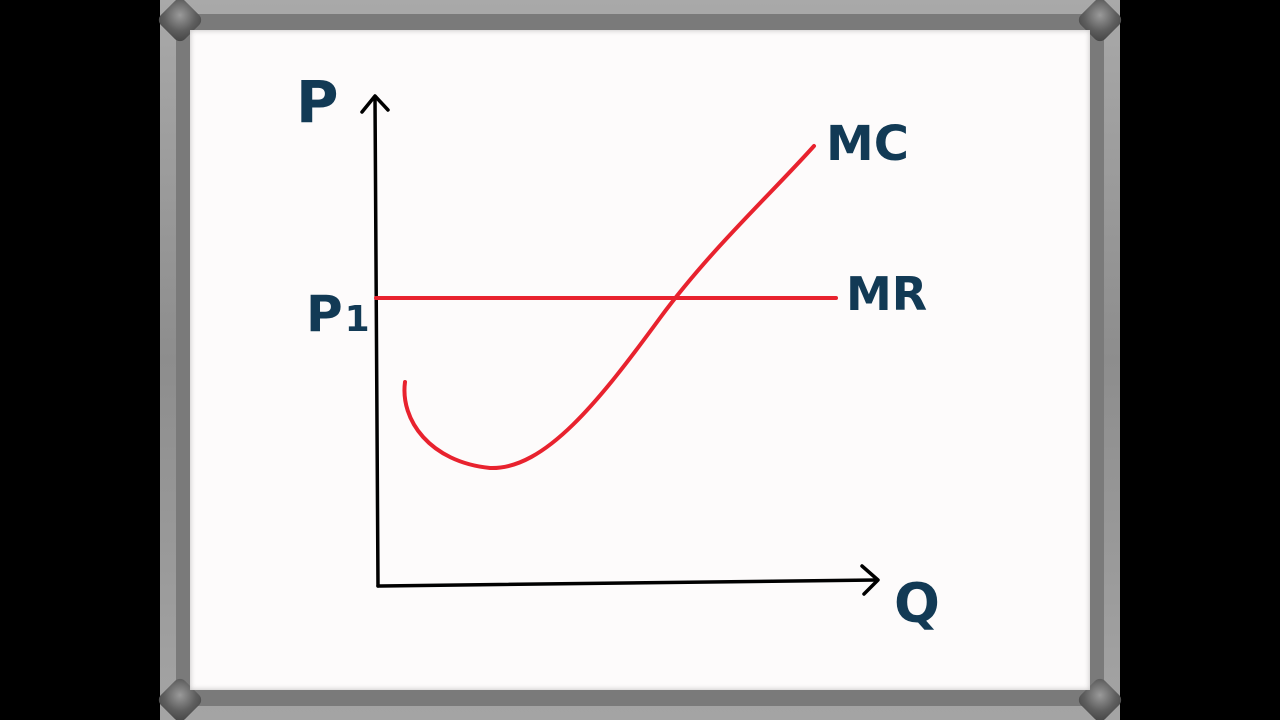 This screenshot has height=720, width=1280. Describe the element at coordinates (376, 342) in the screenshot. I see `y-axis` at that location.